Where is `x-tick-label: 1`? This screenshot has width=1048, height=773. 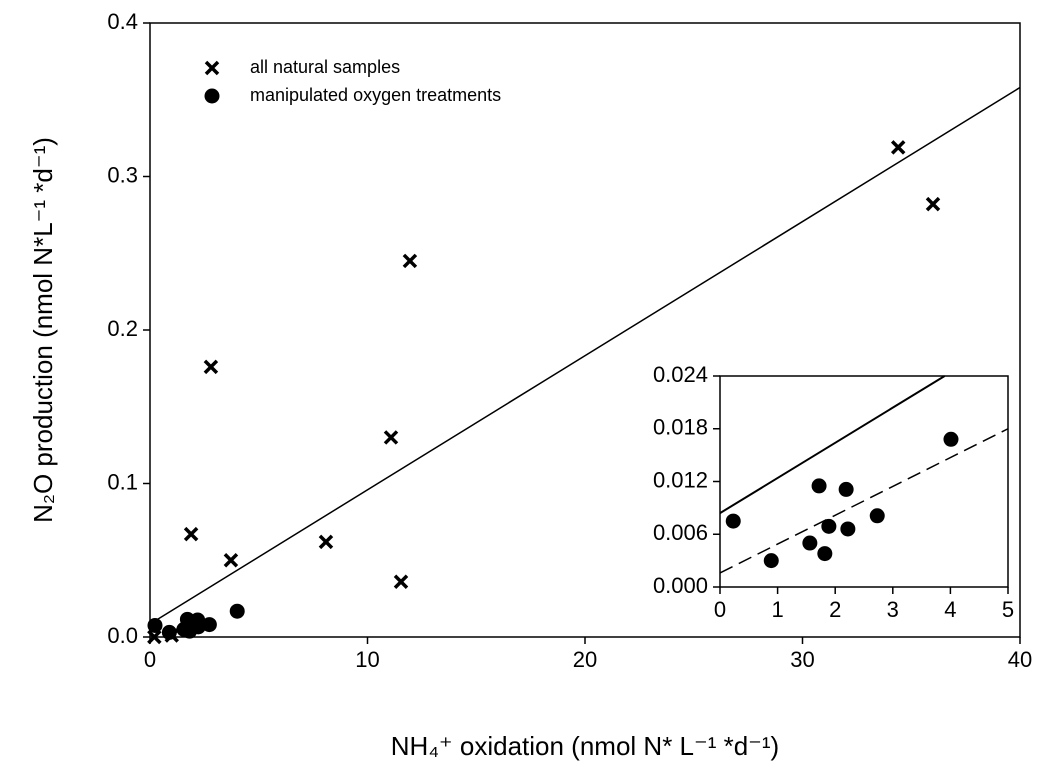 x-tick-label: 1 is located at coordinates (777, 609).